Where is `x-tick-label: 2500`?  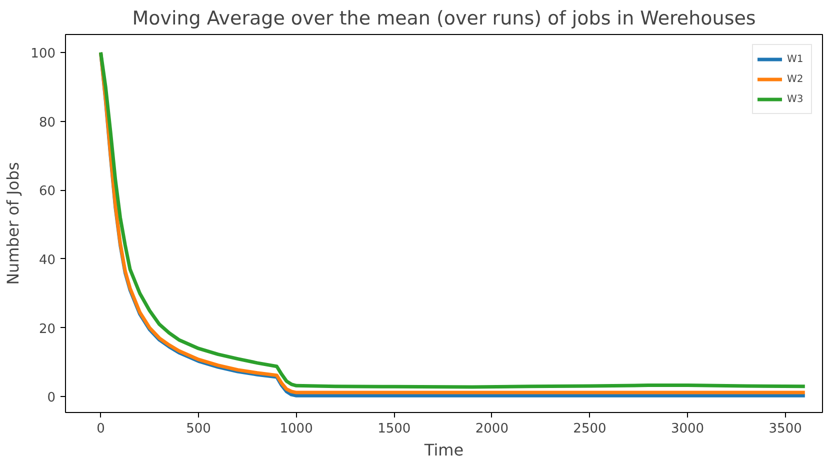 x-tick-label: 2500 is located at coordinates (589, 429).